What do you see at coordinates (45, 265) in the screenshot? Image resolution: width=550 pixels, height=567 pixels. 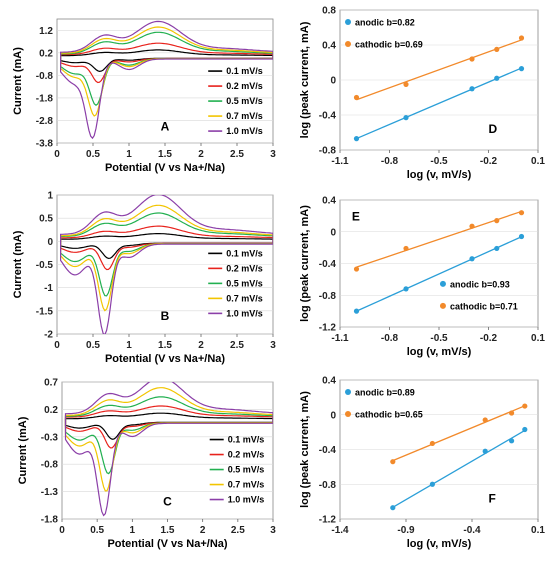 I see `y-tick-label: -0.5` at bounding box center [45, 265].